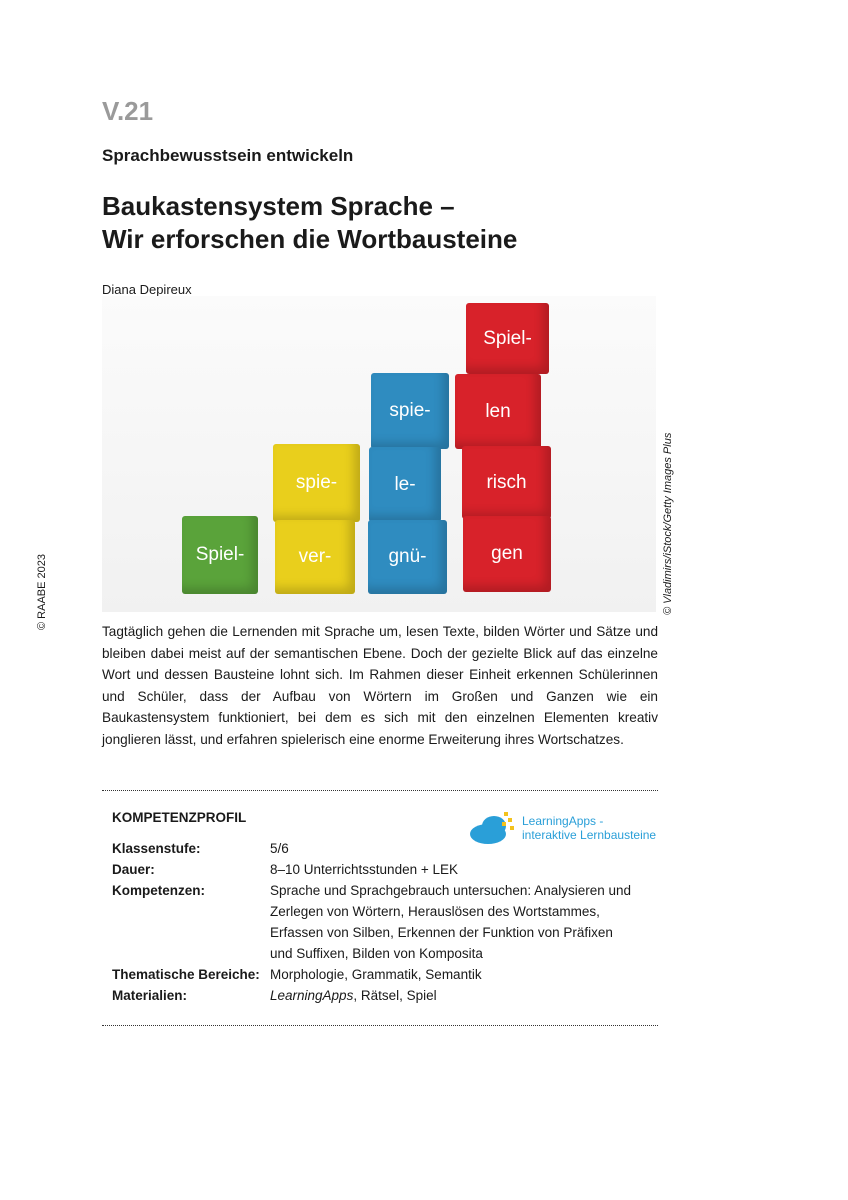  What do you see at coordinates (405, 484) in the screenshot?
I see `block: le-` at bounding box center [405, 484].